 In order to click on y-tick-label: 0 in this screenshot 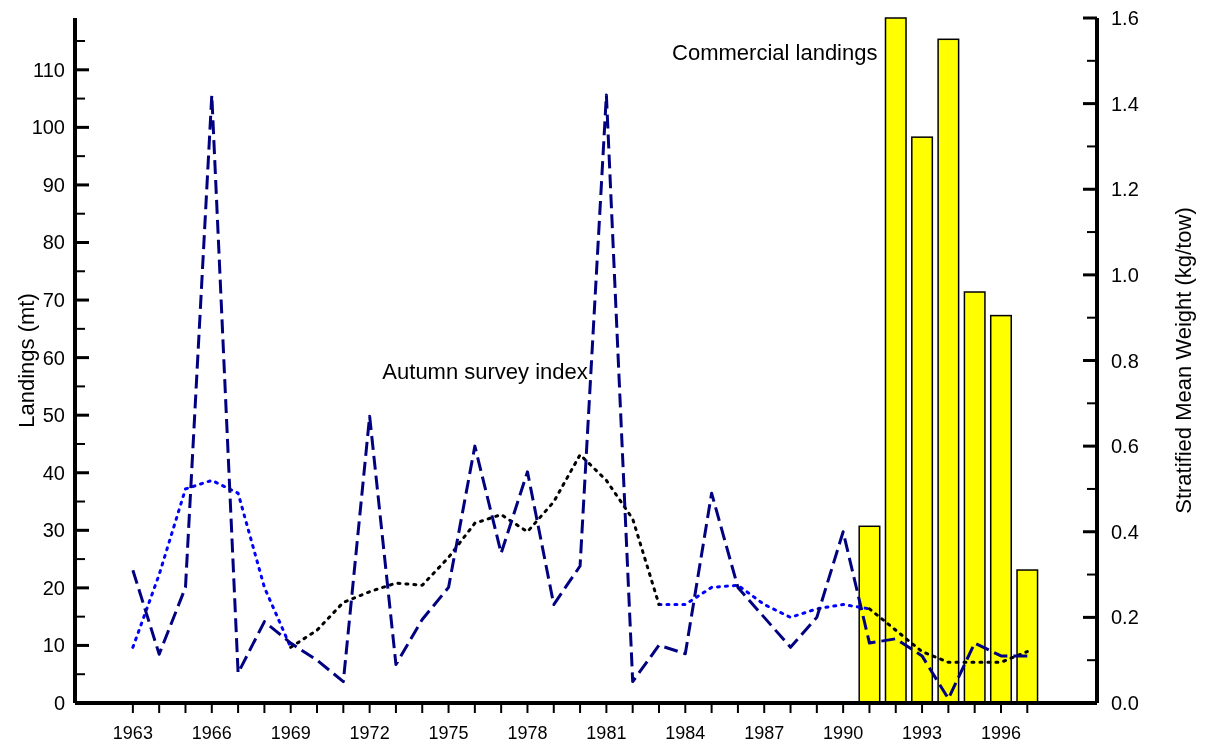, I will do `click(59, 703)`.